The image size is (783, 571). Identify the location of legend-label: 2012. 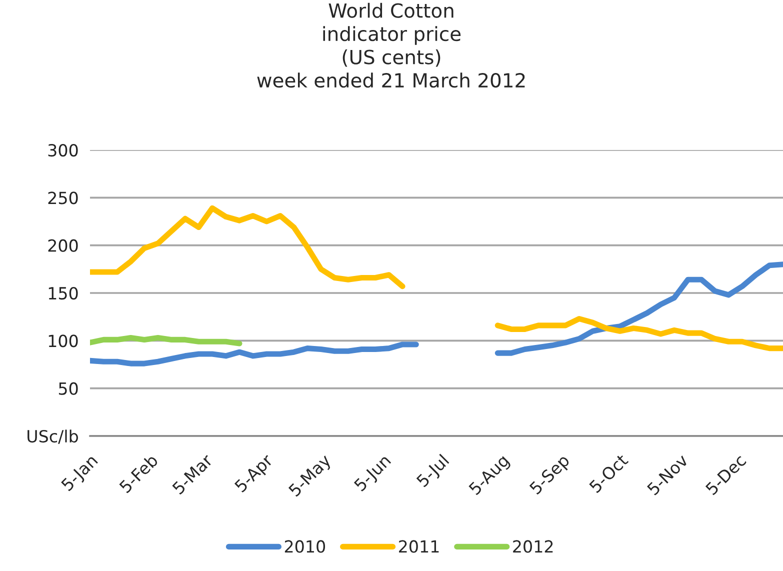
(533, 546).